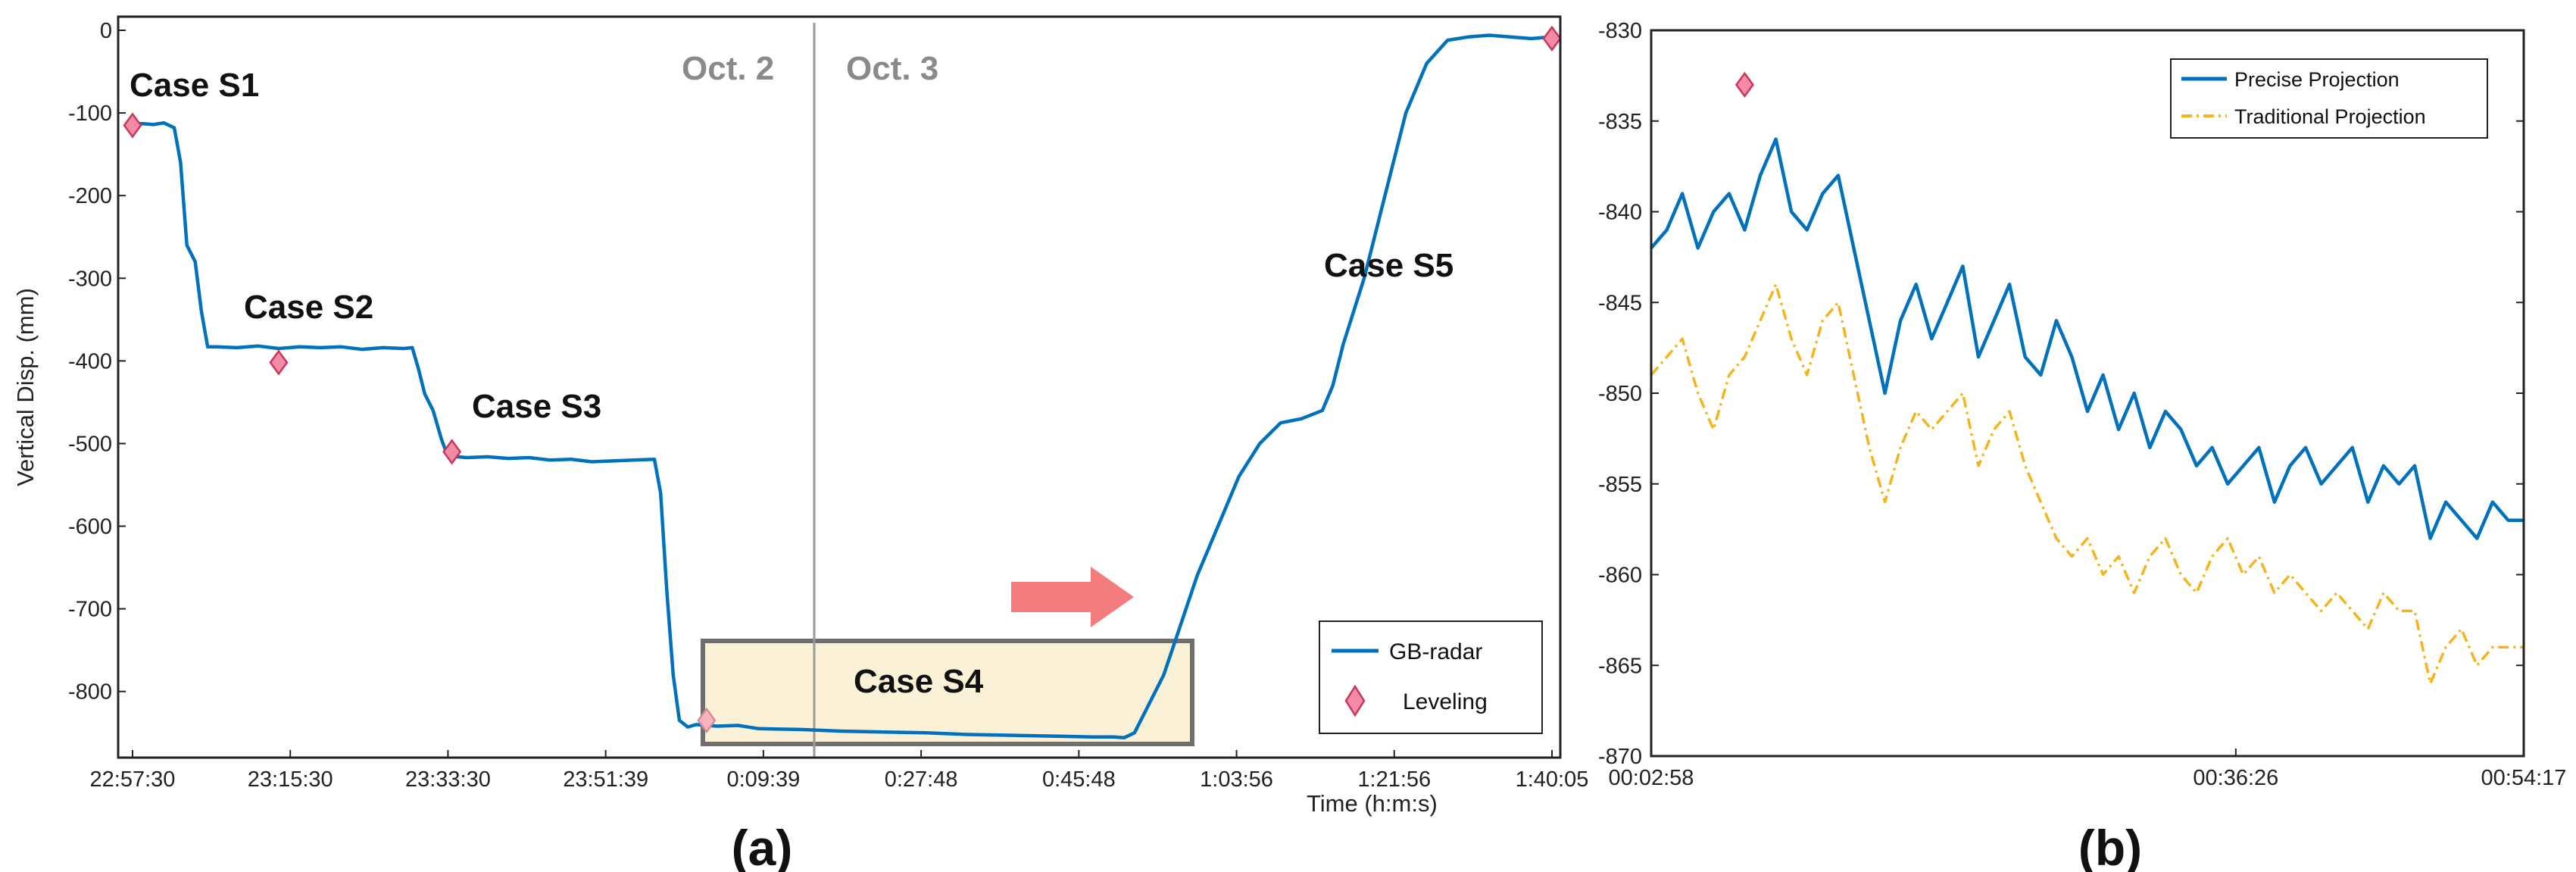 This screenshot has width=2576, height=872. Describe the element at coordinates (133, 779) in the screenshot. I see `x-tick-label: 22:57:30` at that location.